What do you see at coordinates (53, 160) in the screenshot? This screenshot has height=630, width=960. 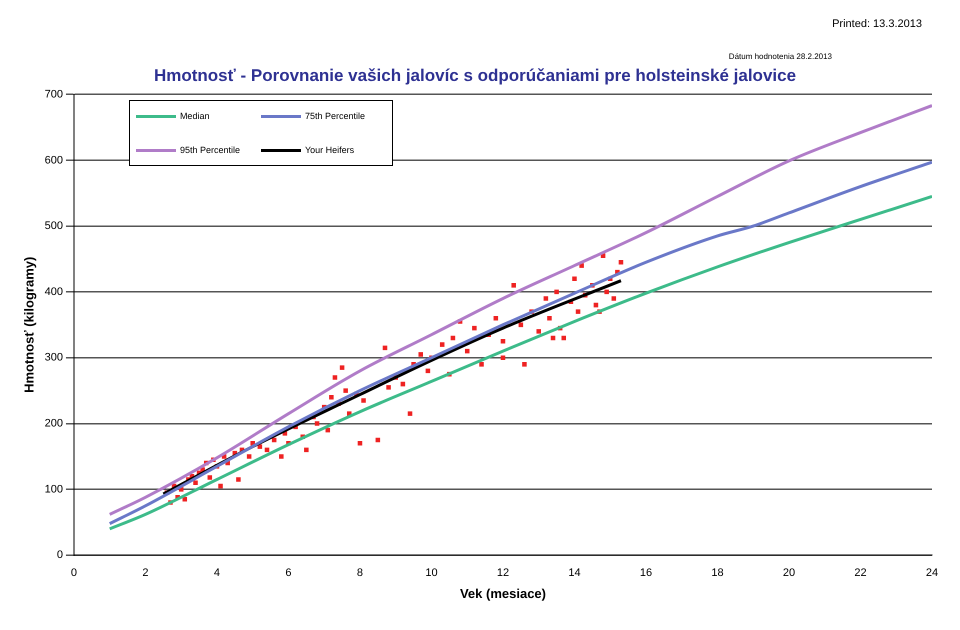 I see `y-tick-label: 600` at bounding box center [53, 160].